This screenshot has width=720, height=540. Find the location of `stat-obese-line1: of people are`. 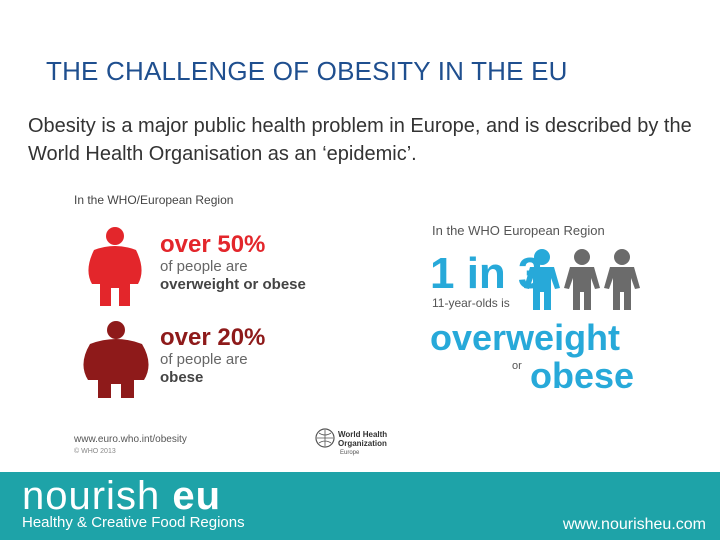

stat-obese-line1: of people are is located at coordinates (204, 359).